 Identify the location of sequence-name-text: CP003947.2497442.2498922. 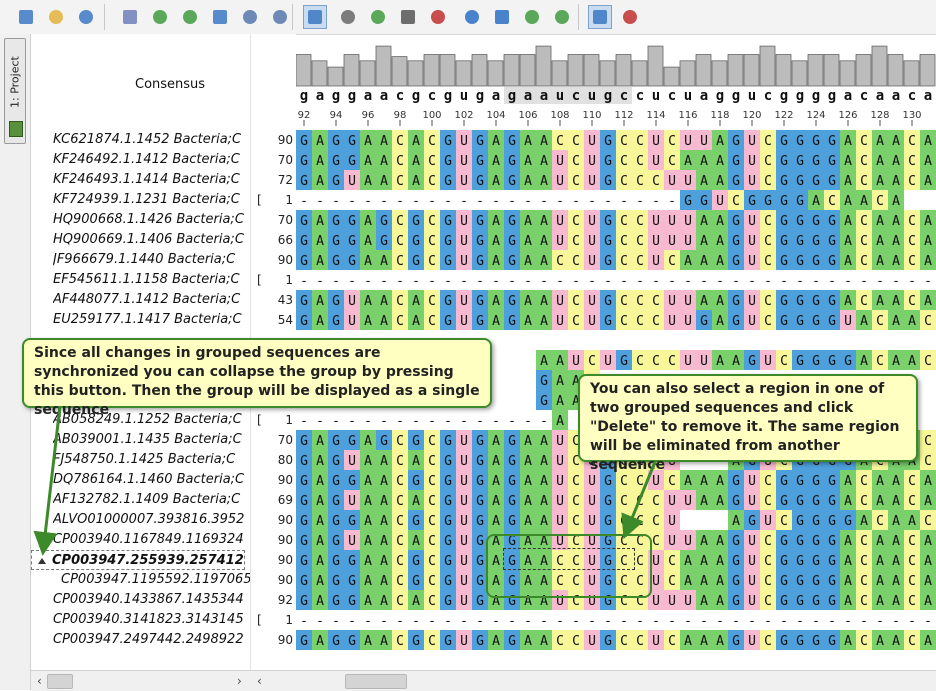
(148, 639).